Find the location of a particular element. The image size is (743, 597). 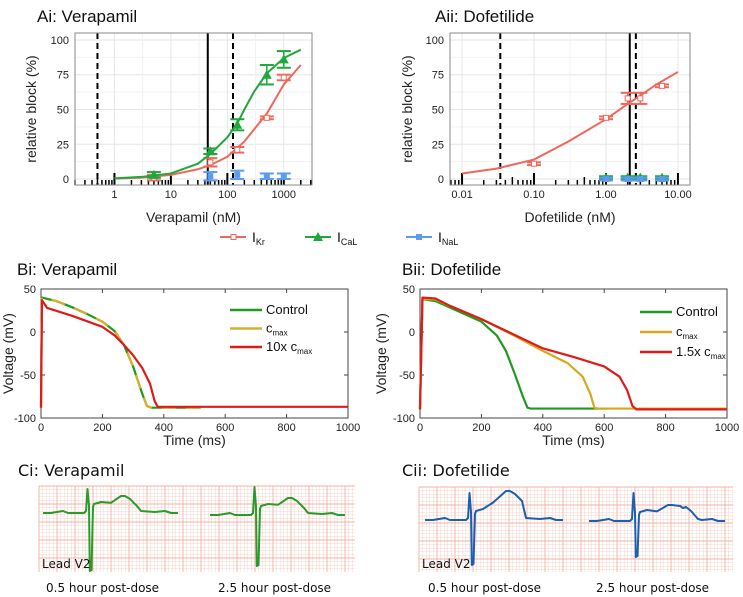

legend-label: ICaL is located at coordinates (347, 238).